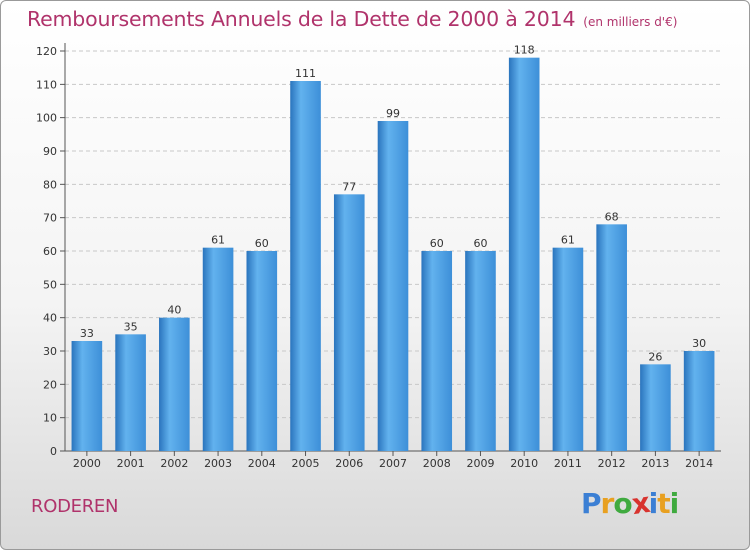 Image resolution: width=750 pixels, height=550 pixels. What do you see at coordinates (50, 418) in the screenshot?
I see `y-tick-label: 10` at bounding box center [50, 418].